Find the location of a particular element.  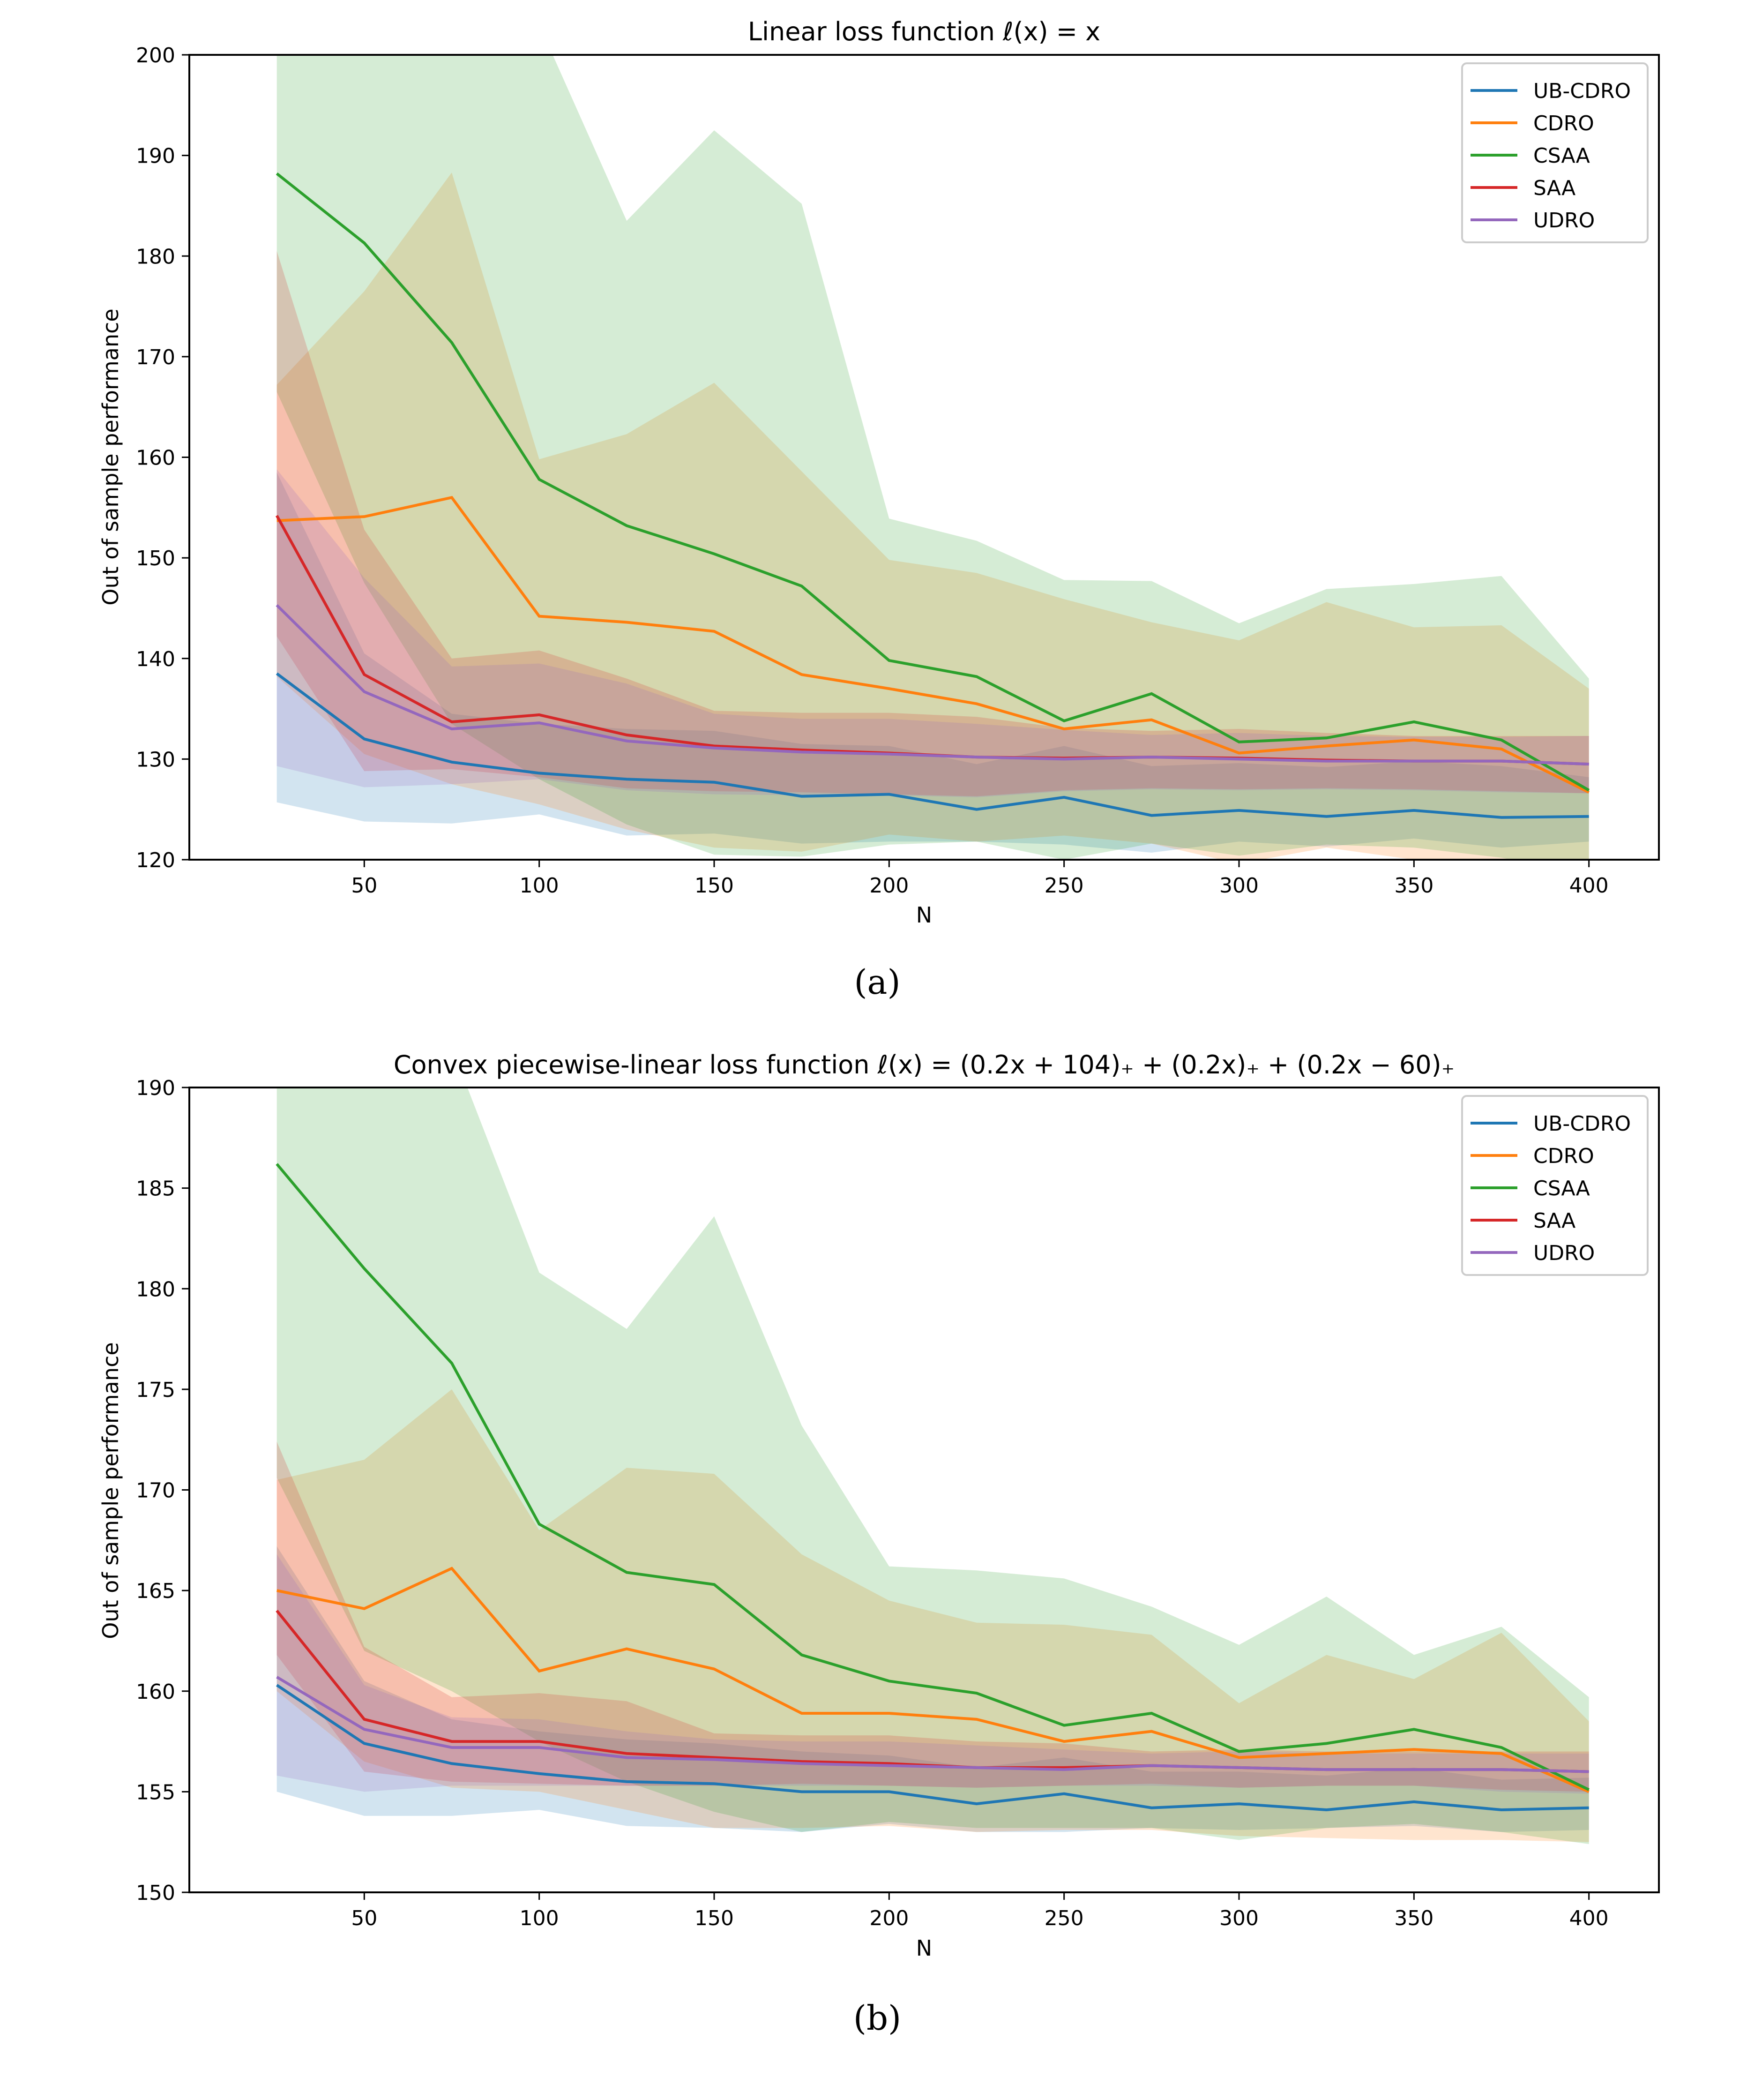

y-tick-label: 175 is located at coordinates (155, 1390).